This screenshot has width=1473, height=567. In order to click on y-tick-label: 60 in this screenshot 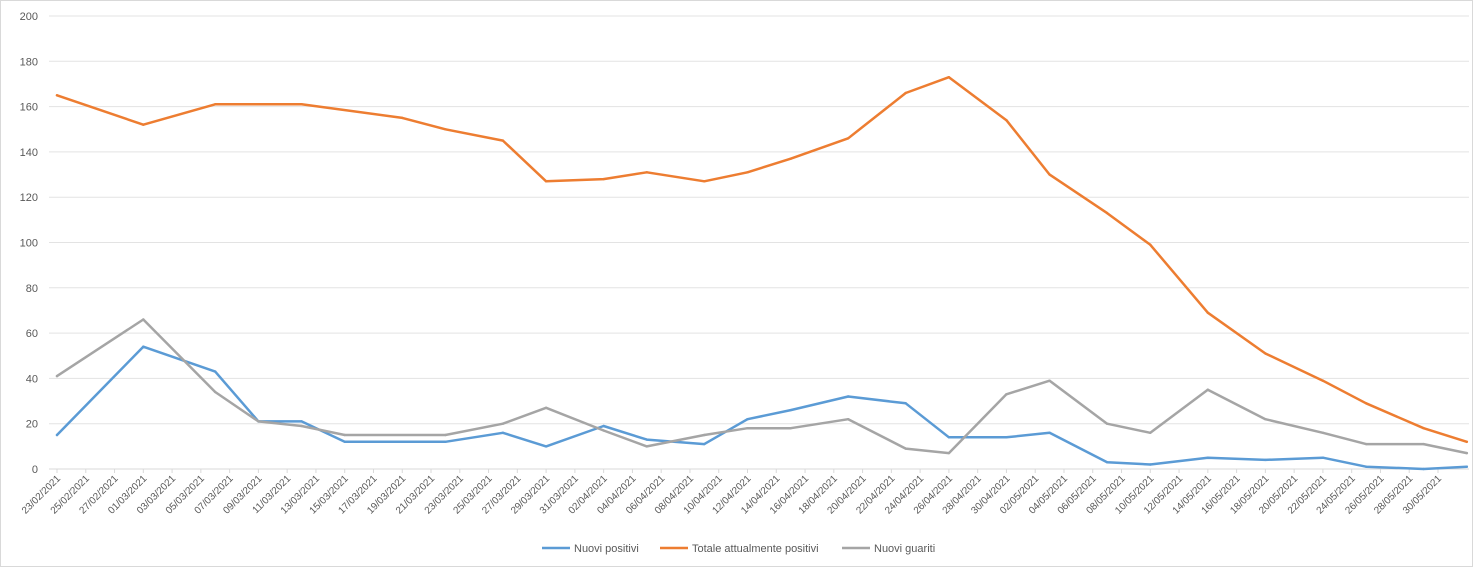, I will do `click(32, 334)`.